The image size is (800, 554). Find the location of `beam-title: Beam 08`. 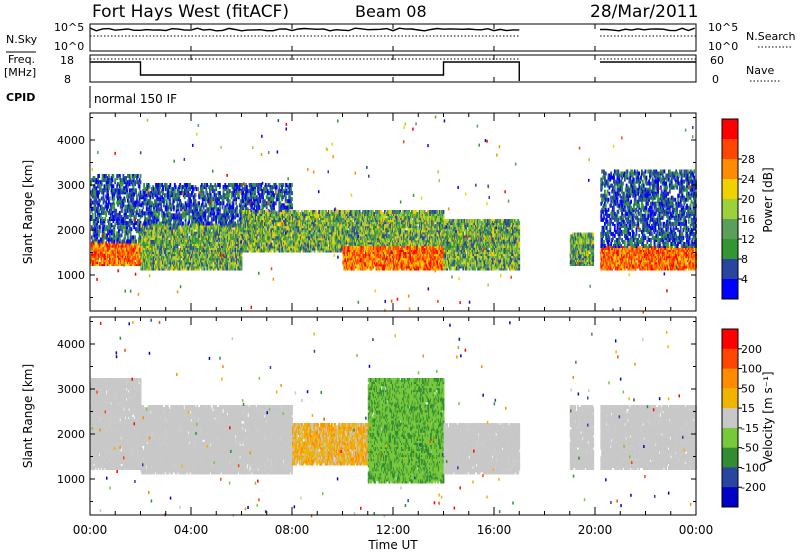

beam-title: Beam 08 is located at coordinates (391, 11).